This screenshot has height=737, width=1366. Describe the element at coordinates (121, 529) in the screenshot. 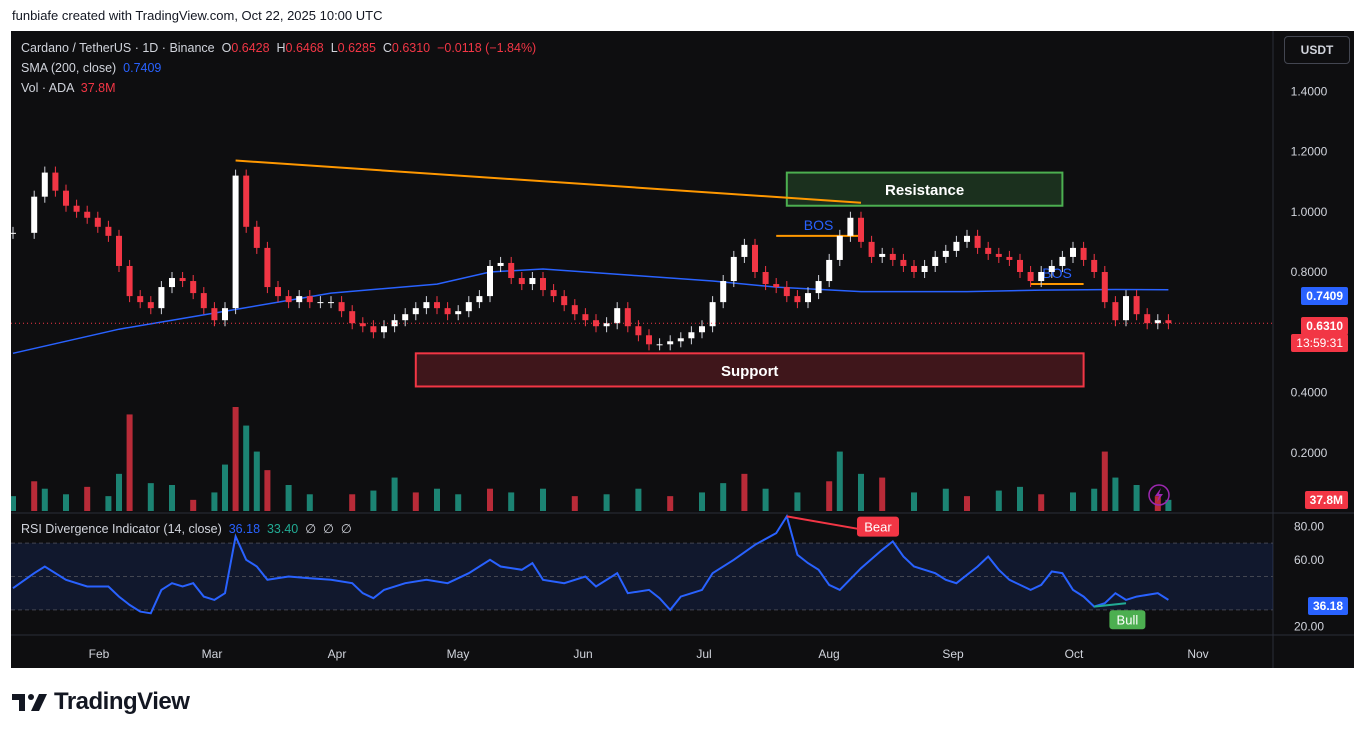

I see `rsi-label: RSI Divergence Indicator (14, close)` at that location.